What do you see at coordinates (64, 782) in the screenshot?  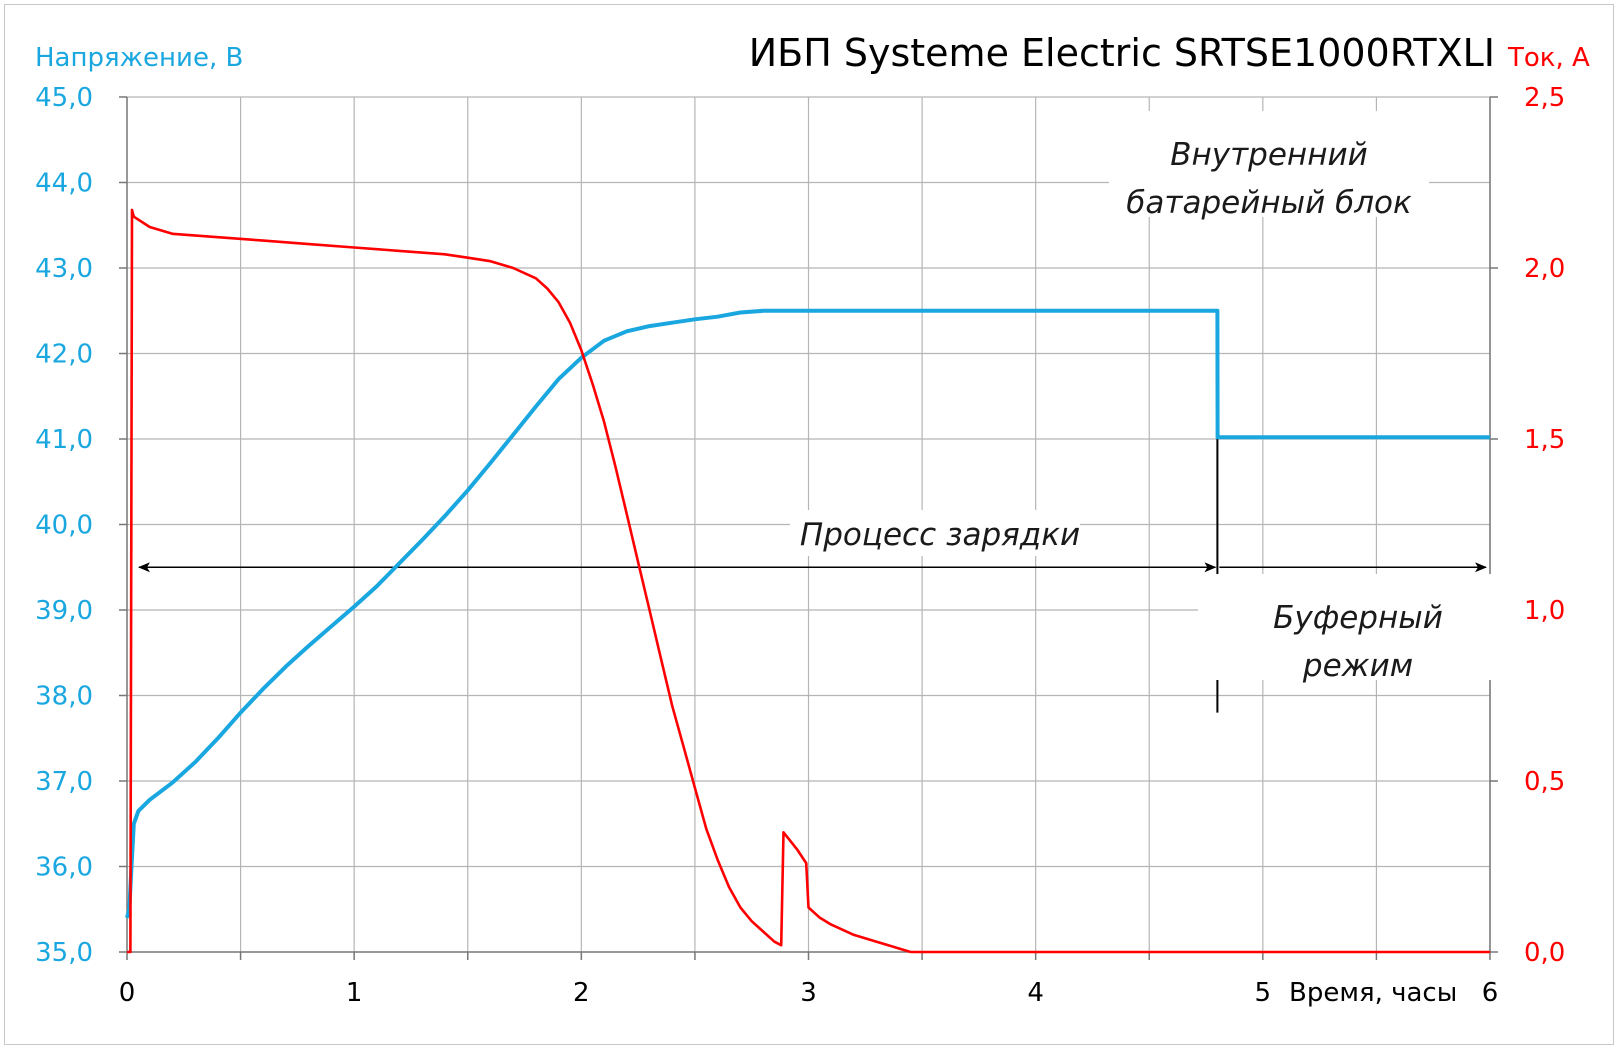 I see `y-left-tick-label: 37,0` at bounding box center [64, 782].